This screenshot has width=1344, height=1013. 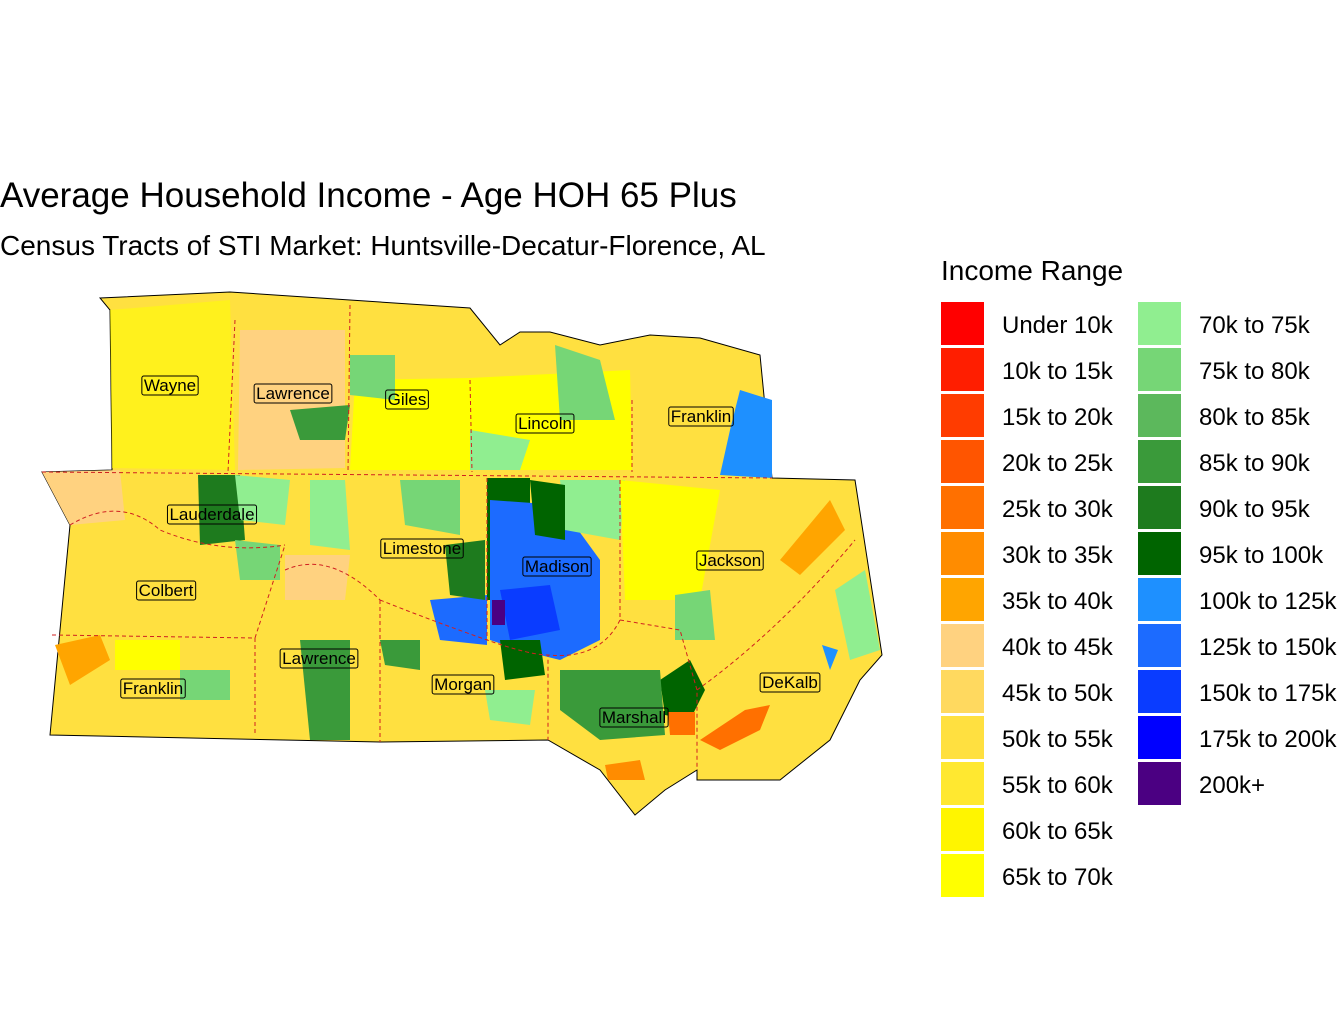 What do you see at coordinates (1255, 371) in the screenshot?
I see `legend-label: 75k to 80k` at bounding box center [1255, 371].